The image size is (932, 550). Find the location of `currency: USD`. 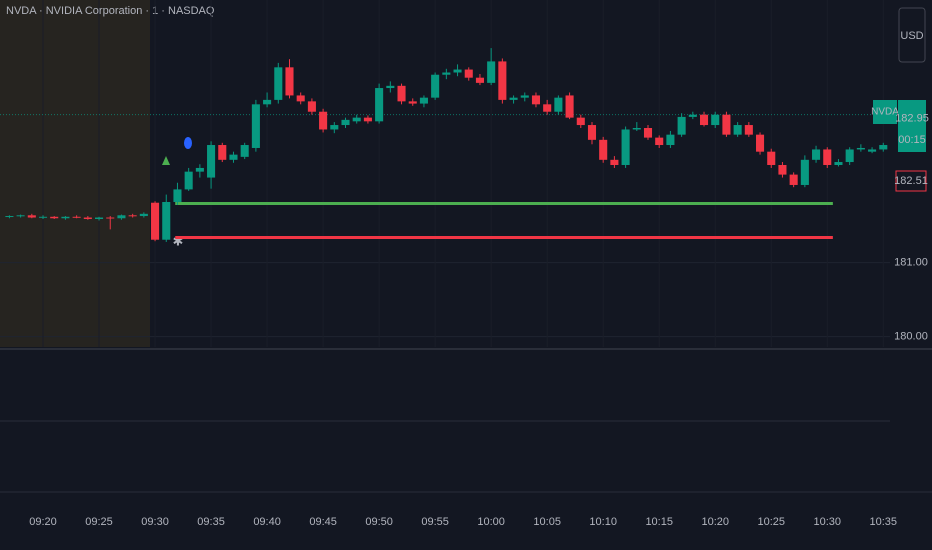

currency: USD is located at coordinates (911, 36).